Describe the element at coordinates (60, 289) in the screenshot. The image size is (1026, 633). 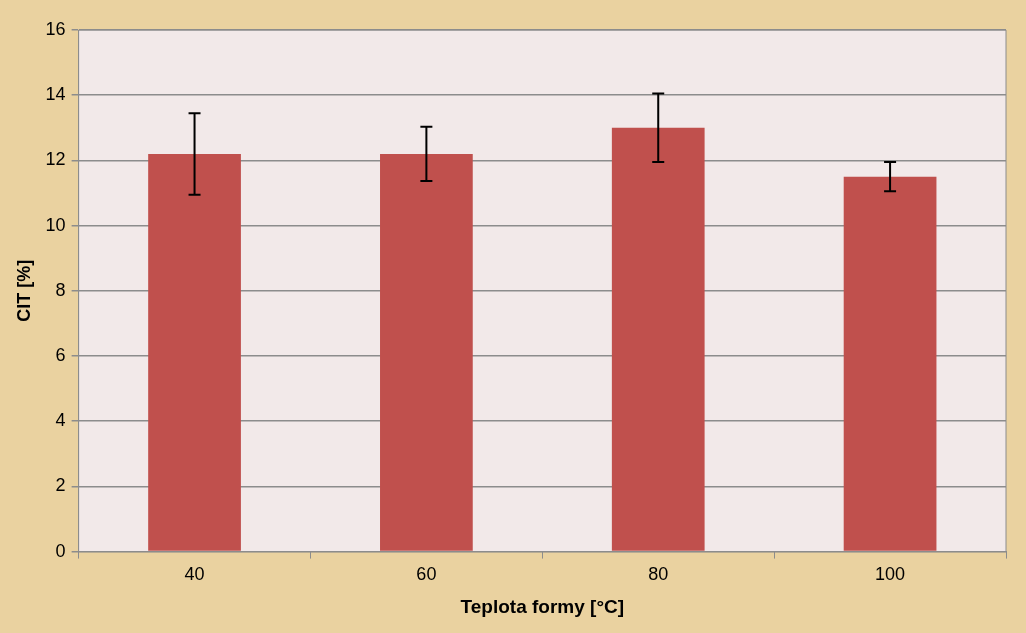
I see `y-tick-label: 8` at that location.